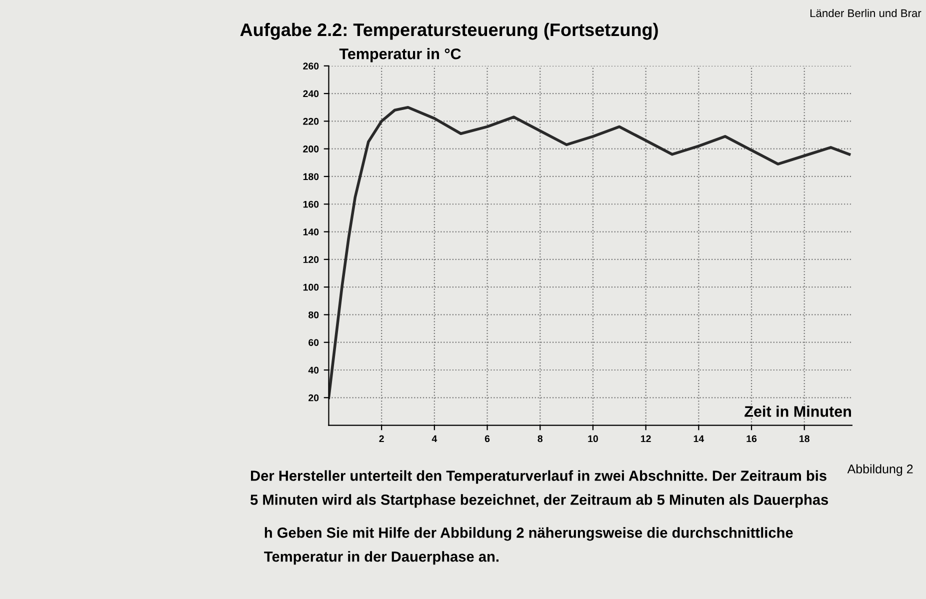  Describe the element at coordinates (311, 287) in the screenshot. I see `y-tick-label: 100` at that location.